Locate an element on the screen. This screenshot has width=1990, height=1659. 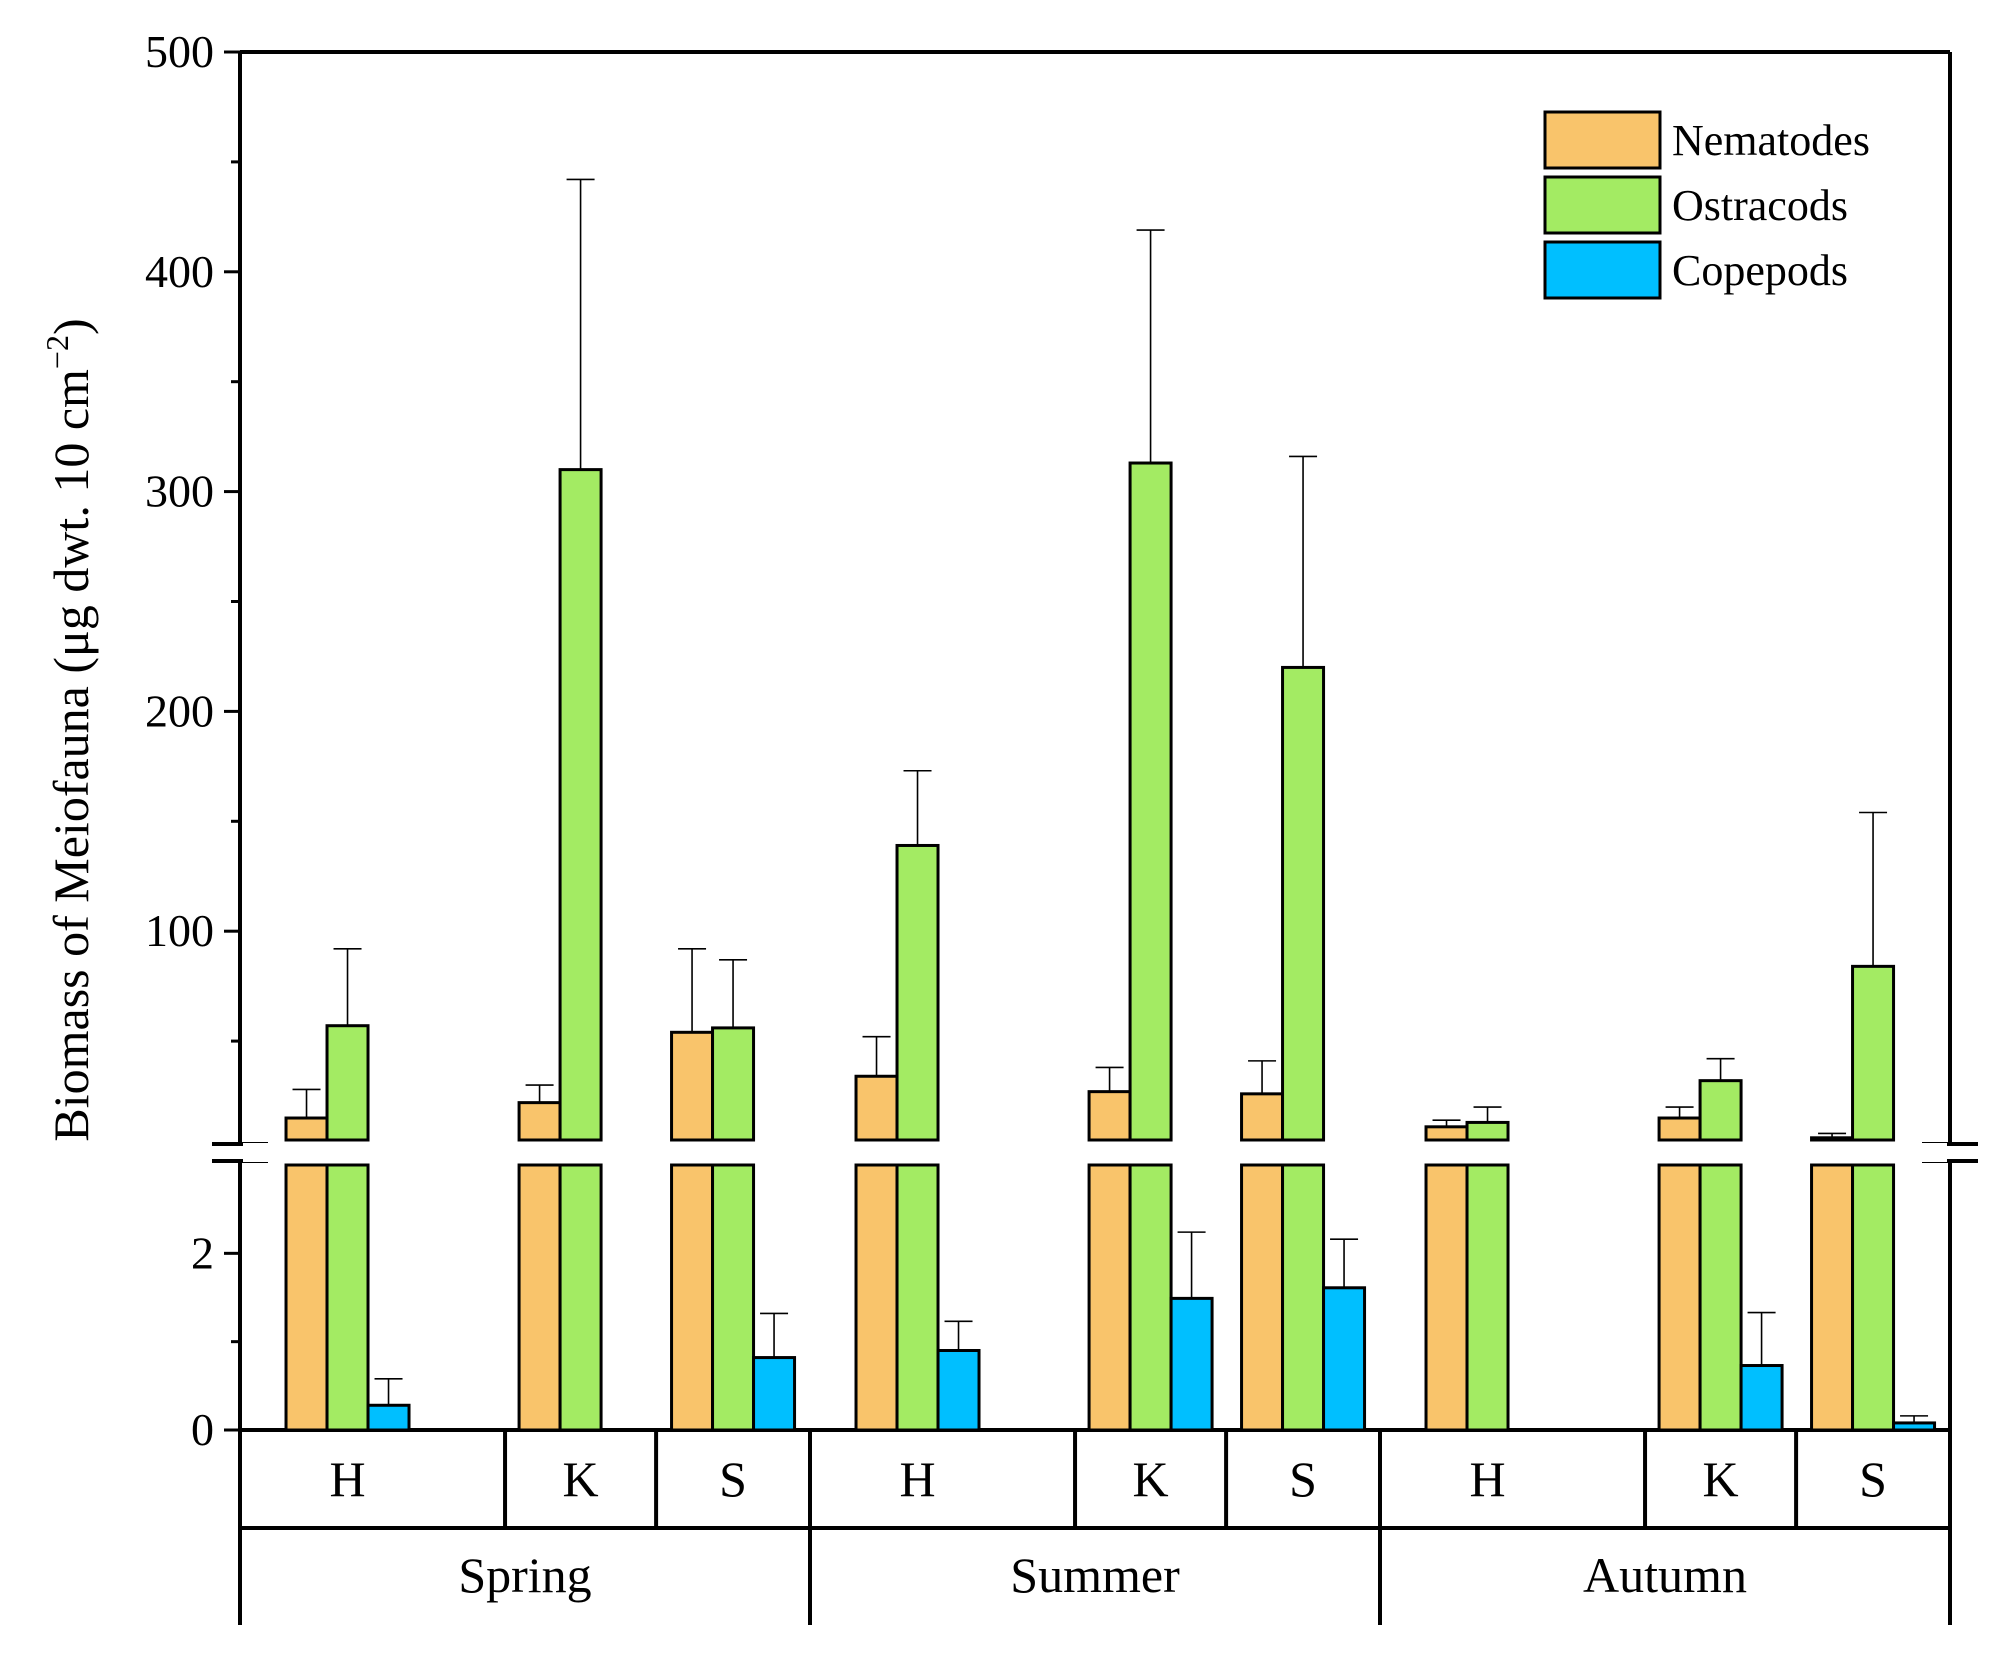
y-tick-label: 100 is located at coordinates (179, 930).